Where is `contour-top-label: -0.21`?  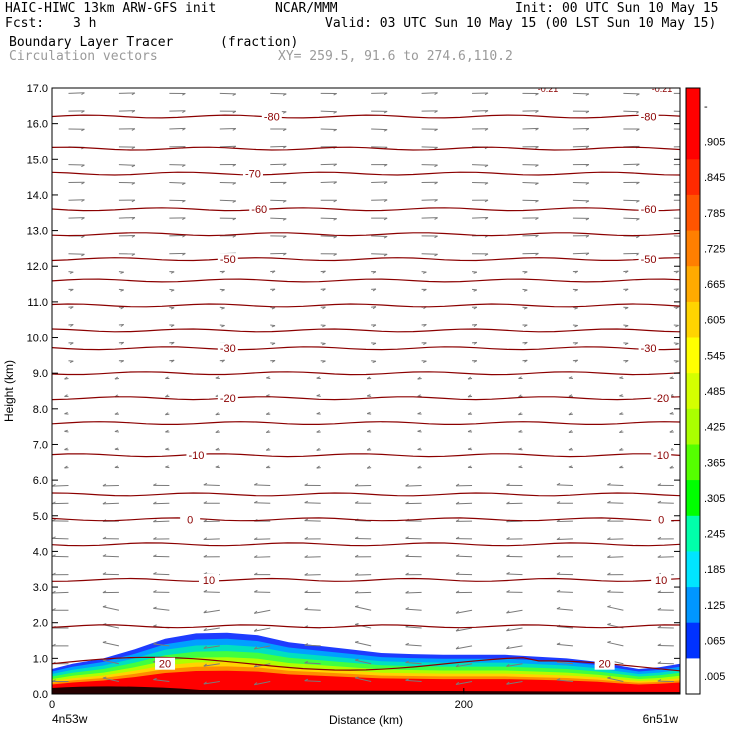
contour-top-label: -0.21 is located at coordinates (548, 89).